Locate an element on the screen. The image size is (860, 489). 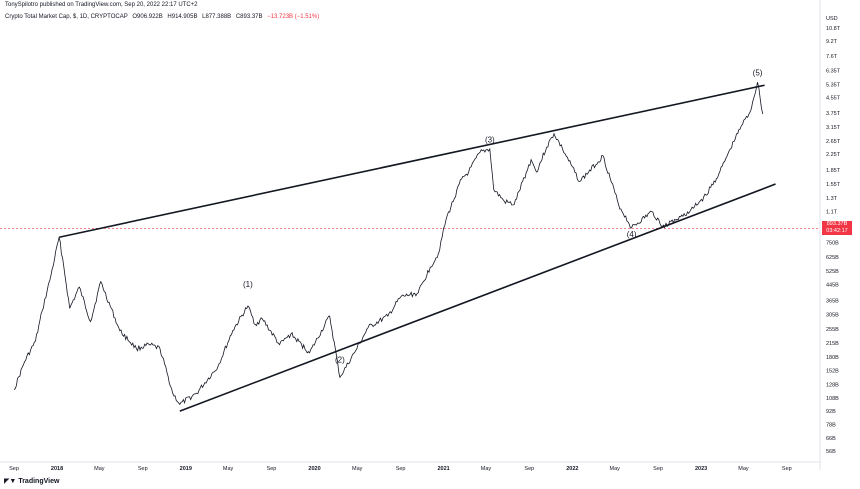
y-tick-label: 215B is located at coordinates (832, 344).